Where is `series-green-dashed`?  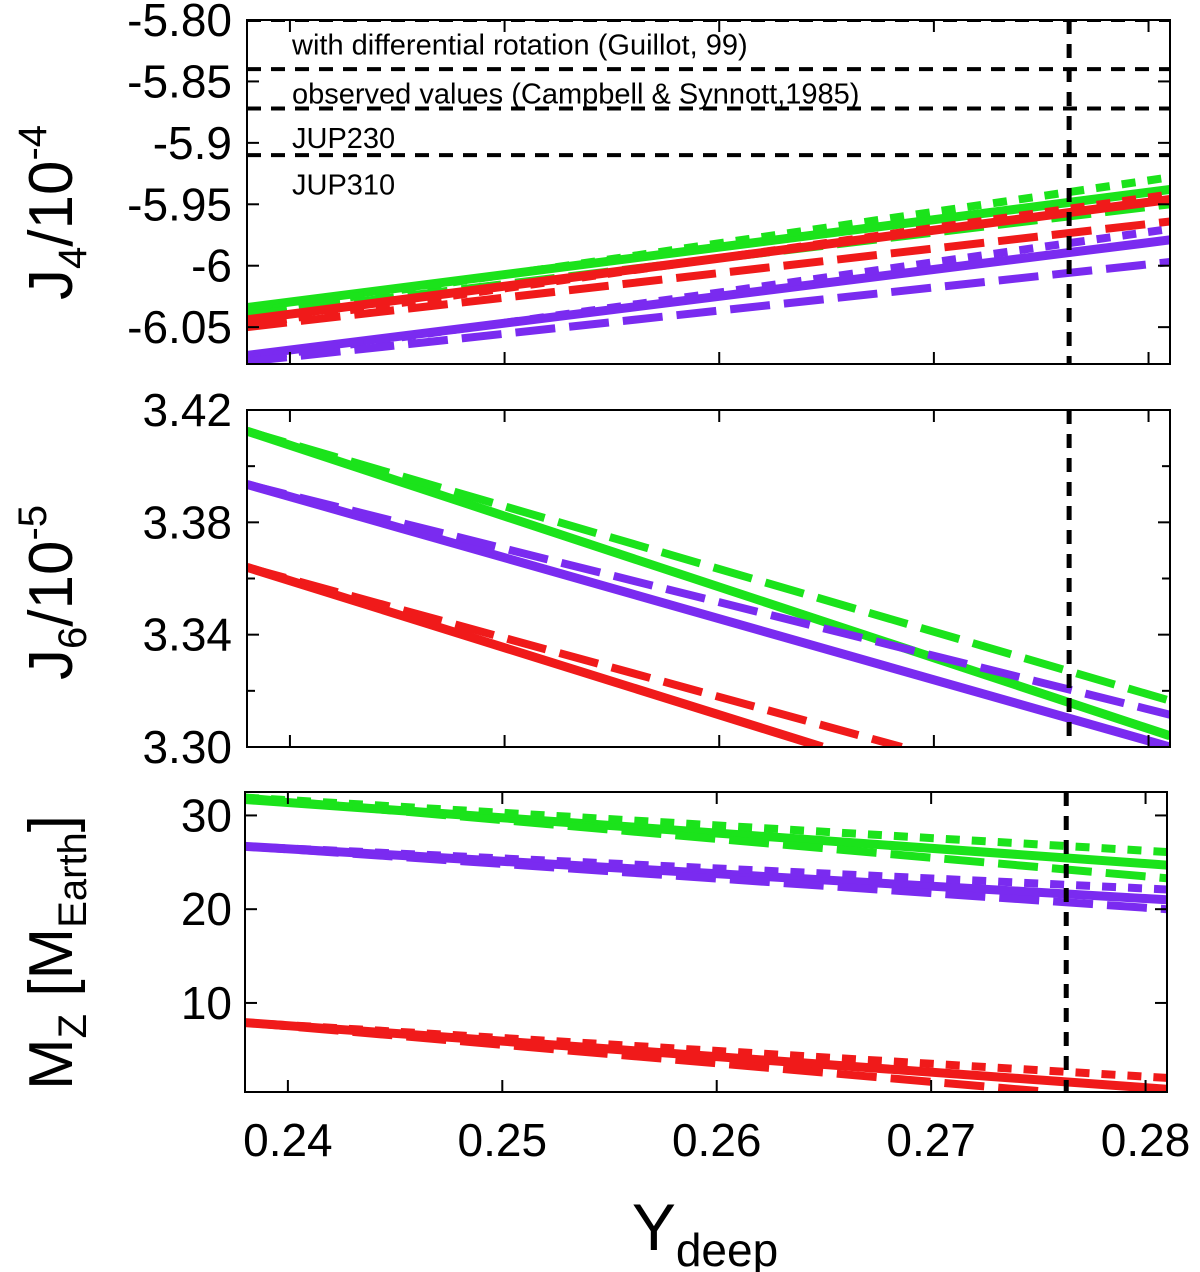
series-green-dashed is located at coordinates (706, 838).